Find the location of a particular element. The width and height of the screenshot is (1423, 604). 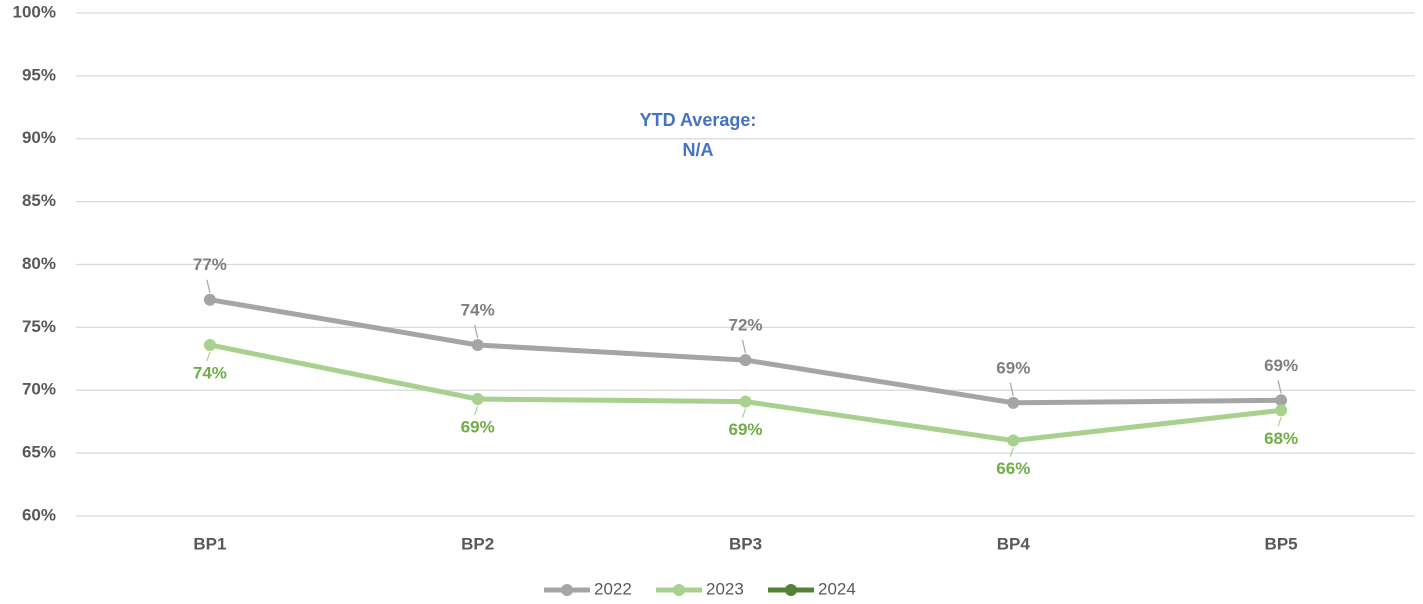

legend-label: 2023 is located at coordinates (725, 588).